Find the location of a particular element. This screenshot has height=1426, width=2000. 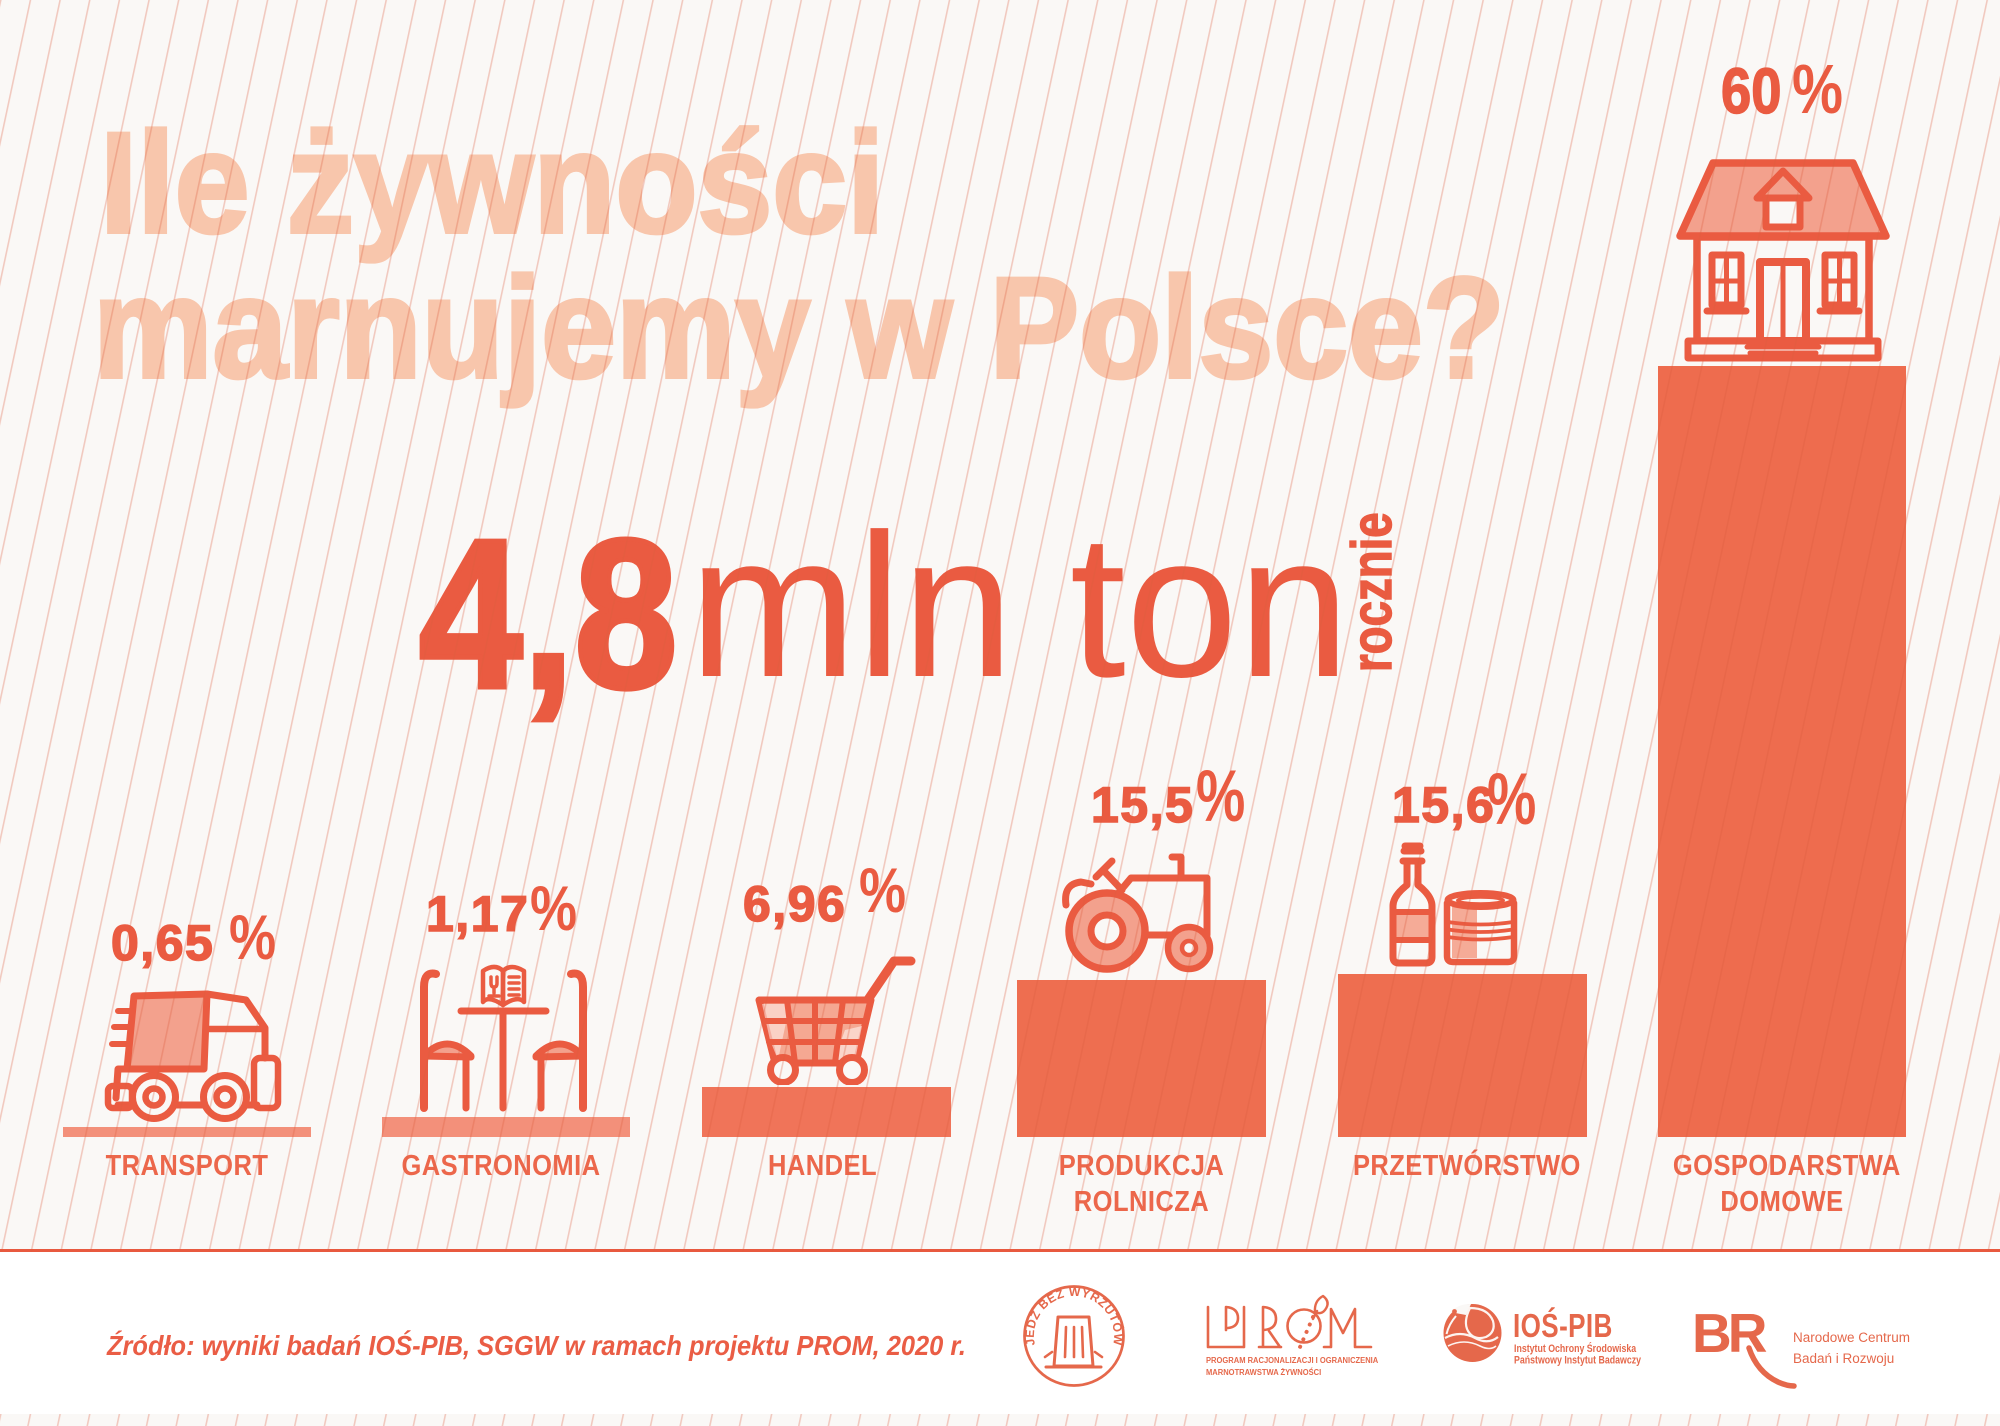

svg-text:PROGRAM RACJONALIZACJI I OGRAN: PROGRAM RACJONALIZACJI I OGRANICZENIA is located at coordinates (1292, 1361).